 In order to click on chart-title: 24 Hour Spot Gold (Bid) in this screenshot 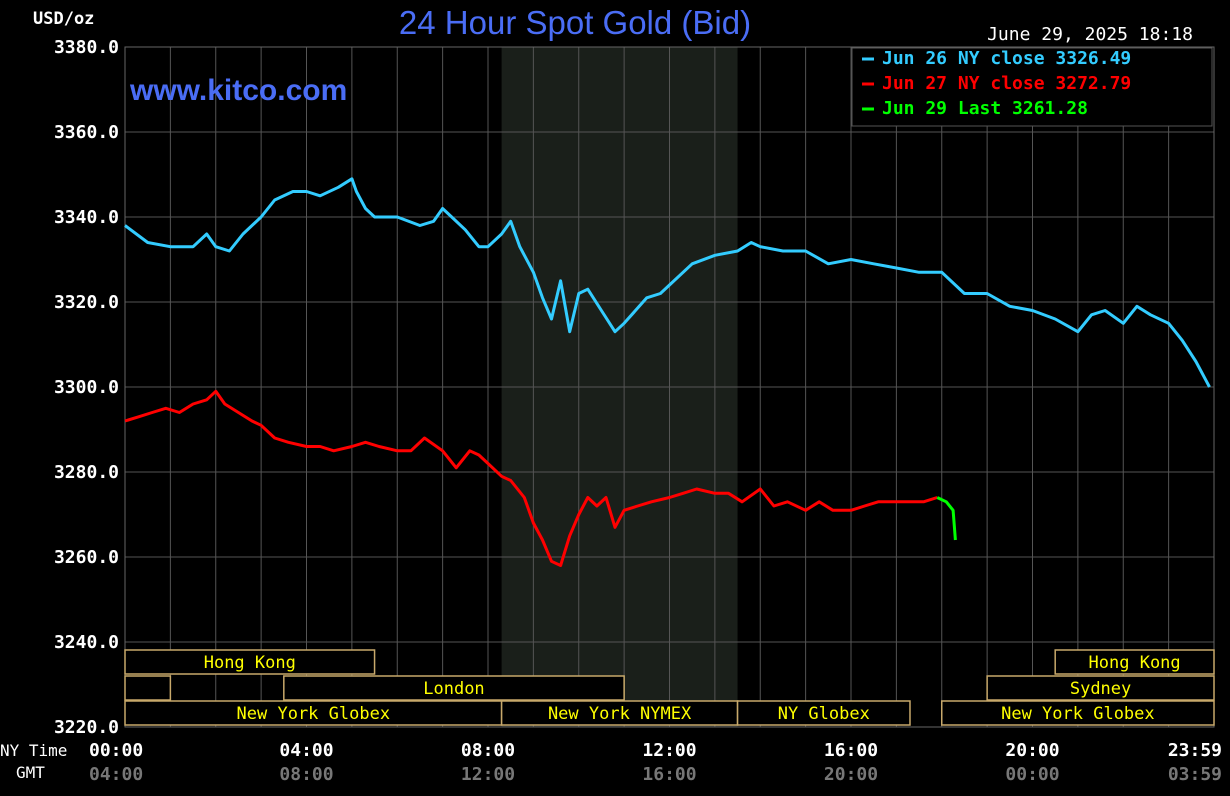, I will do `click(575, 22)`.